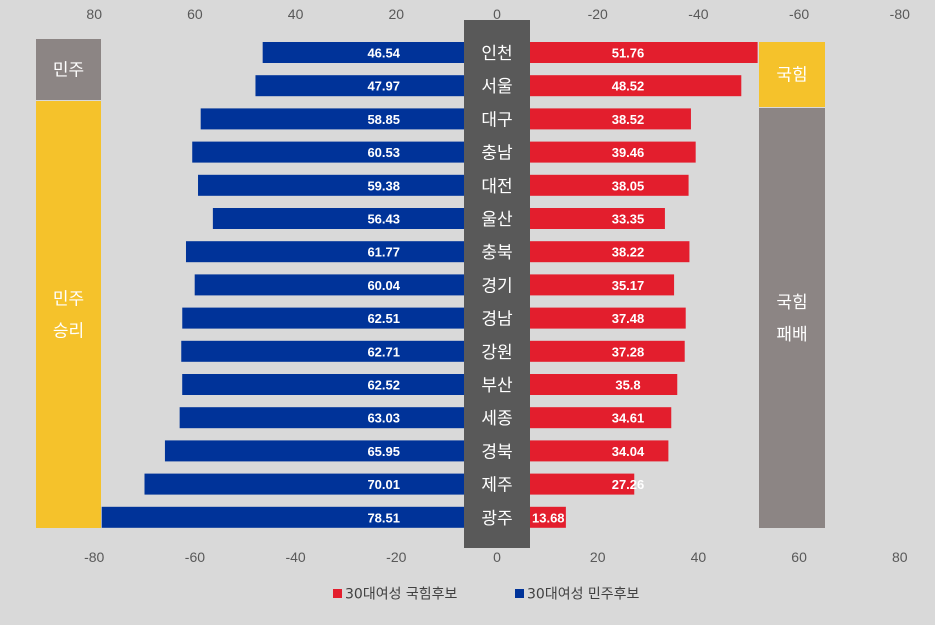 This screenshot has height=625, width=935. What do you see at coordinates (383, 451) in the screenshot?
I see `value-label-democrat: 65.95` at bounding box center [383, 451].